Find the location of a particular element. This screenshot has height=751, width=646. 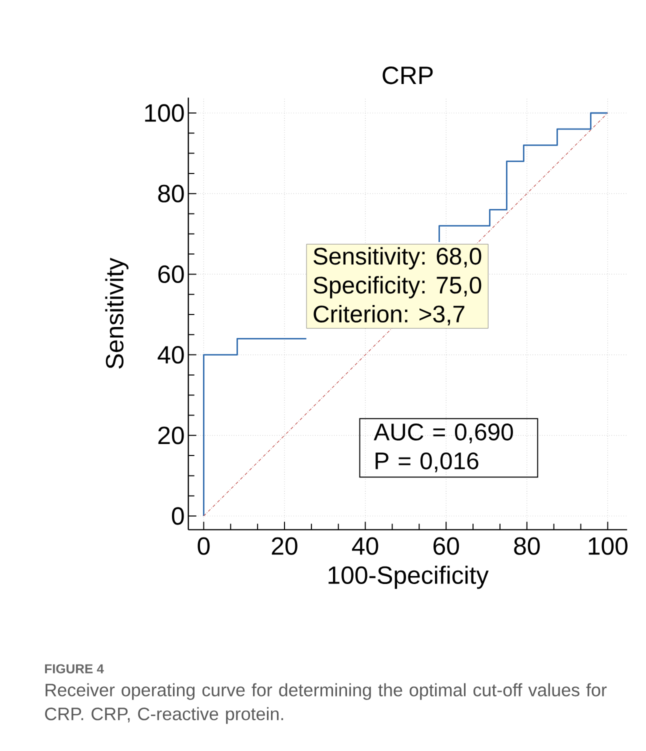

y-tick-label: 60 is located at coordinates (171, 274).